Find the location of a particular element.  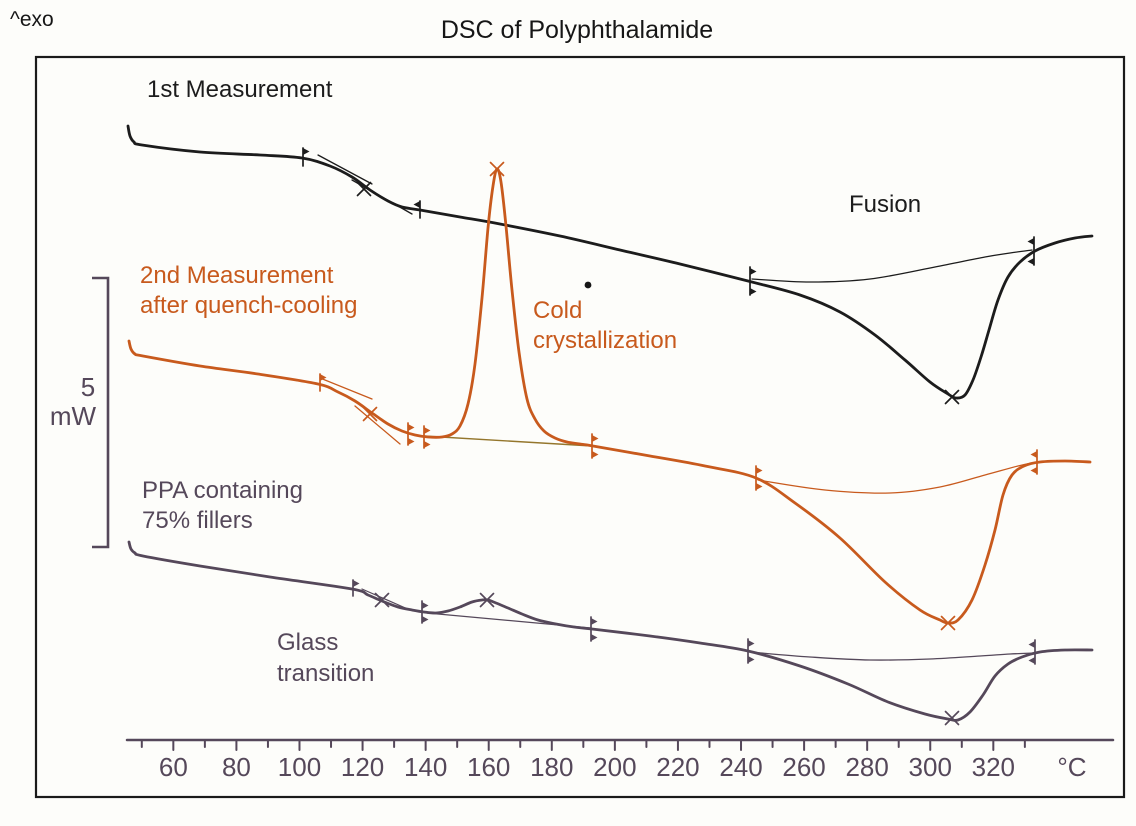

series-ppa-filled-flag-marker is located at coordinates (356, 588).